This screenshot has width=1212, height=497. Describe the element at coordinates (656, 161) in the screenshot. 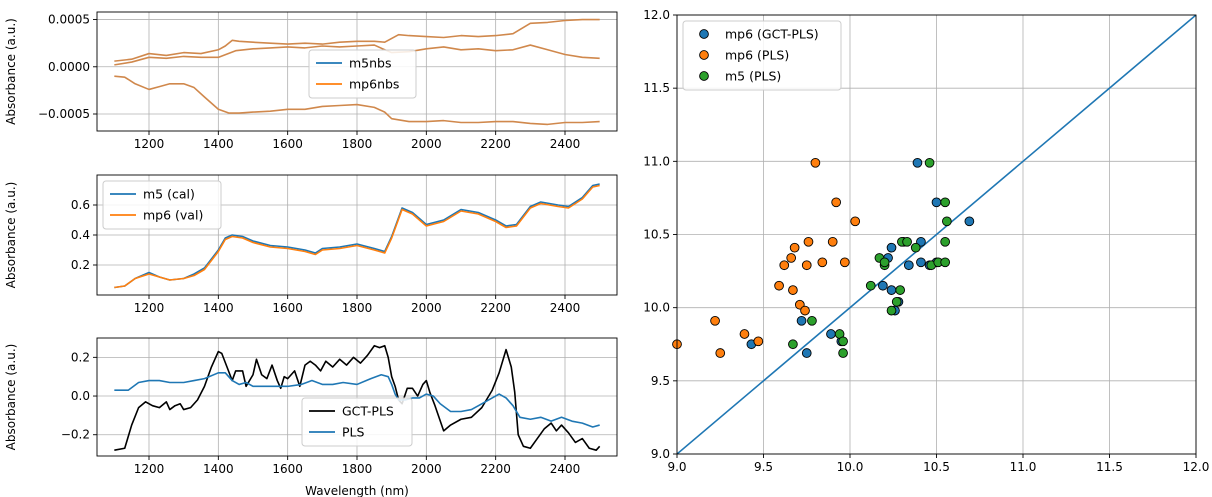

I see `y-tick-label: 11.0` at that location.